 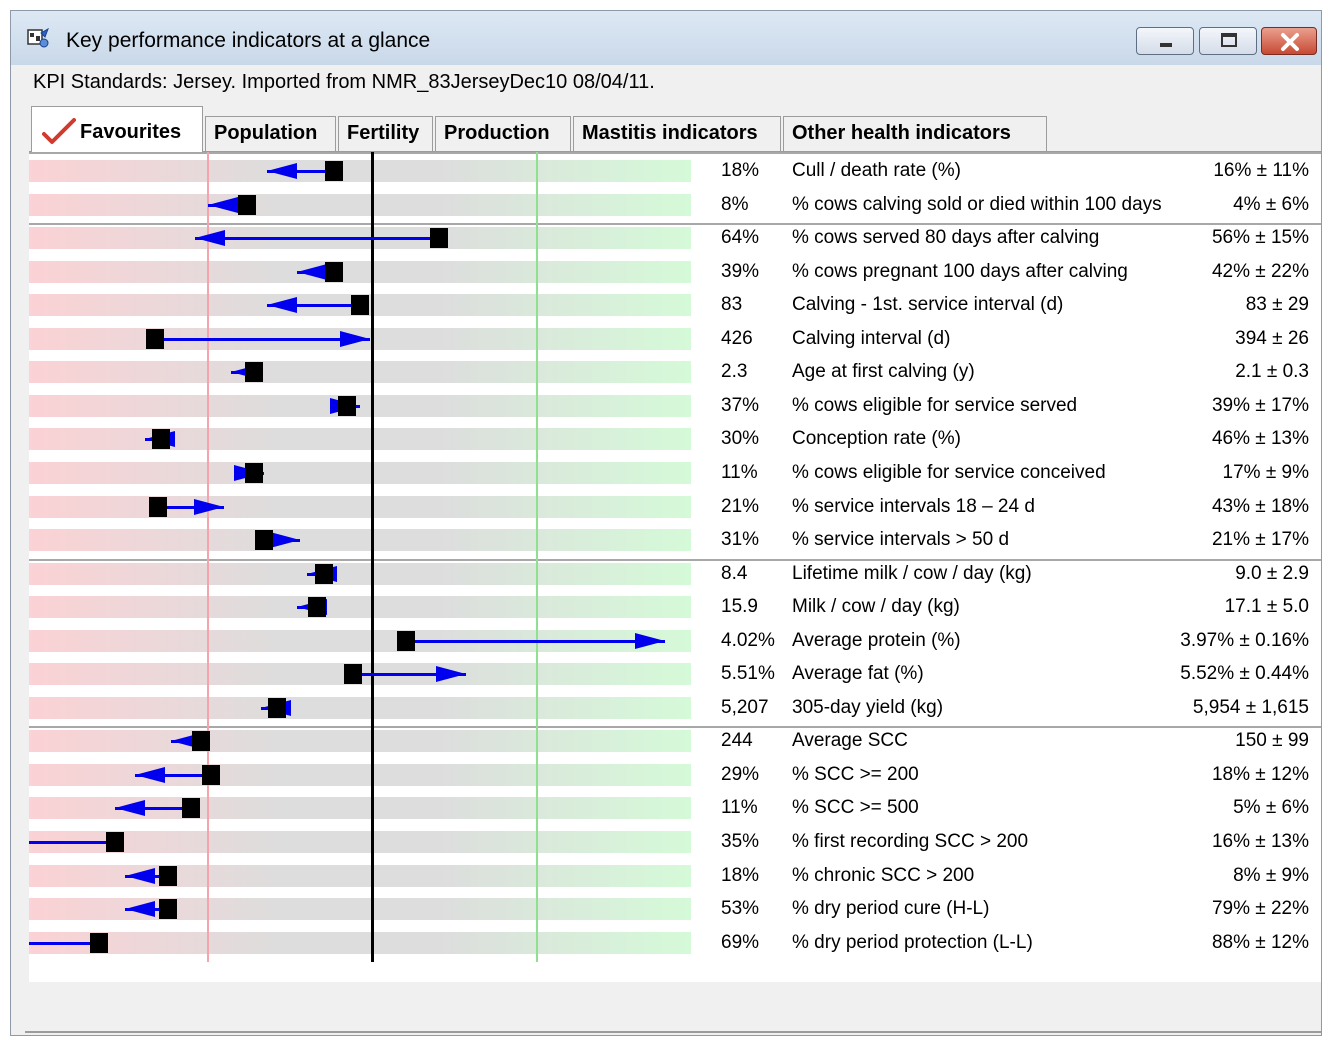 I want to click on kpi-label: % SCC >= 200, so click(x=855, y=774).